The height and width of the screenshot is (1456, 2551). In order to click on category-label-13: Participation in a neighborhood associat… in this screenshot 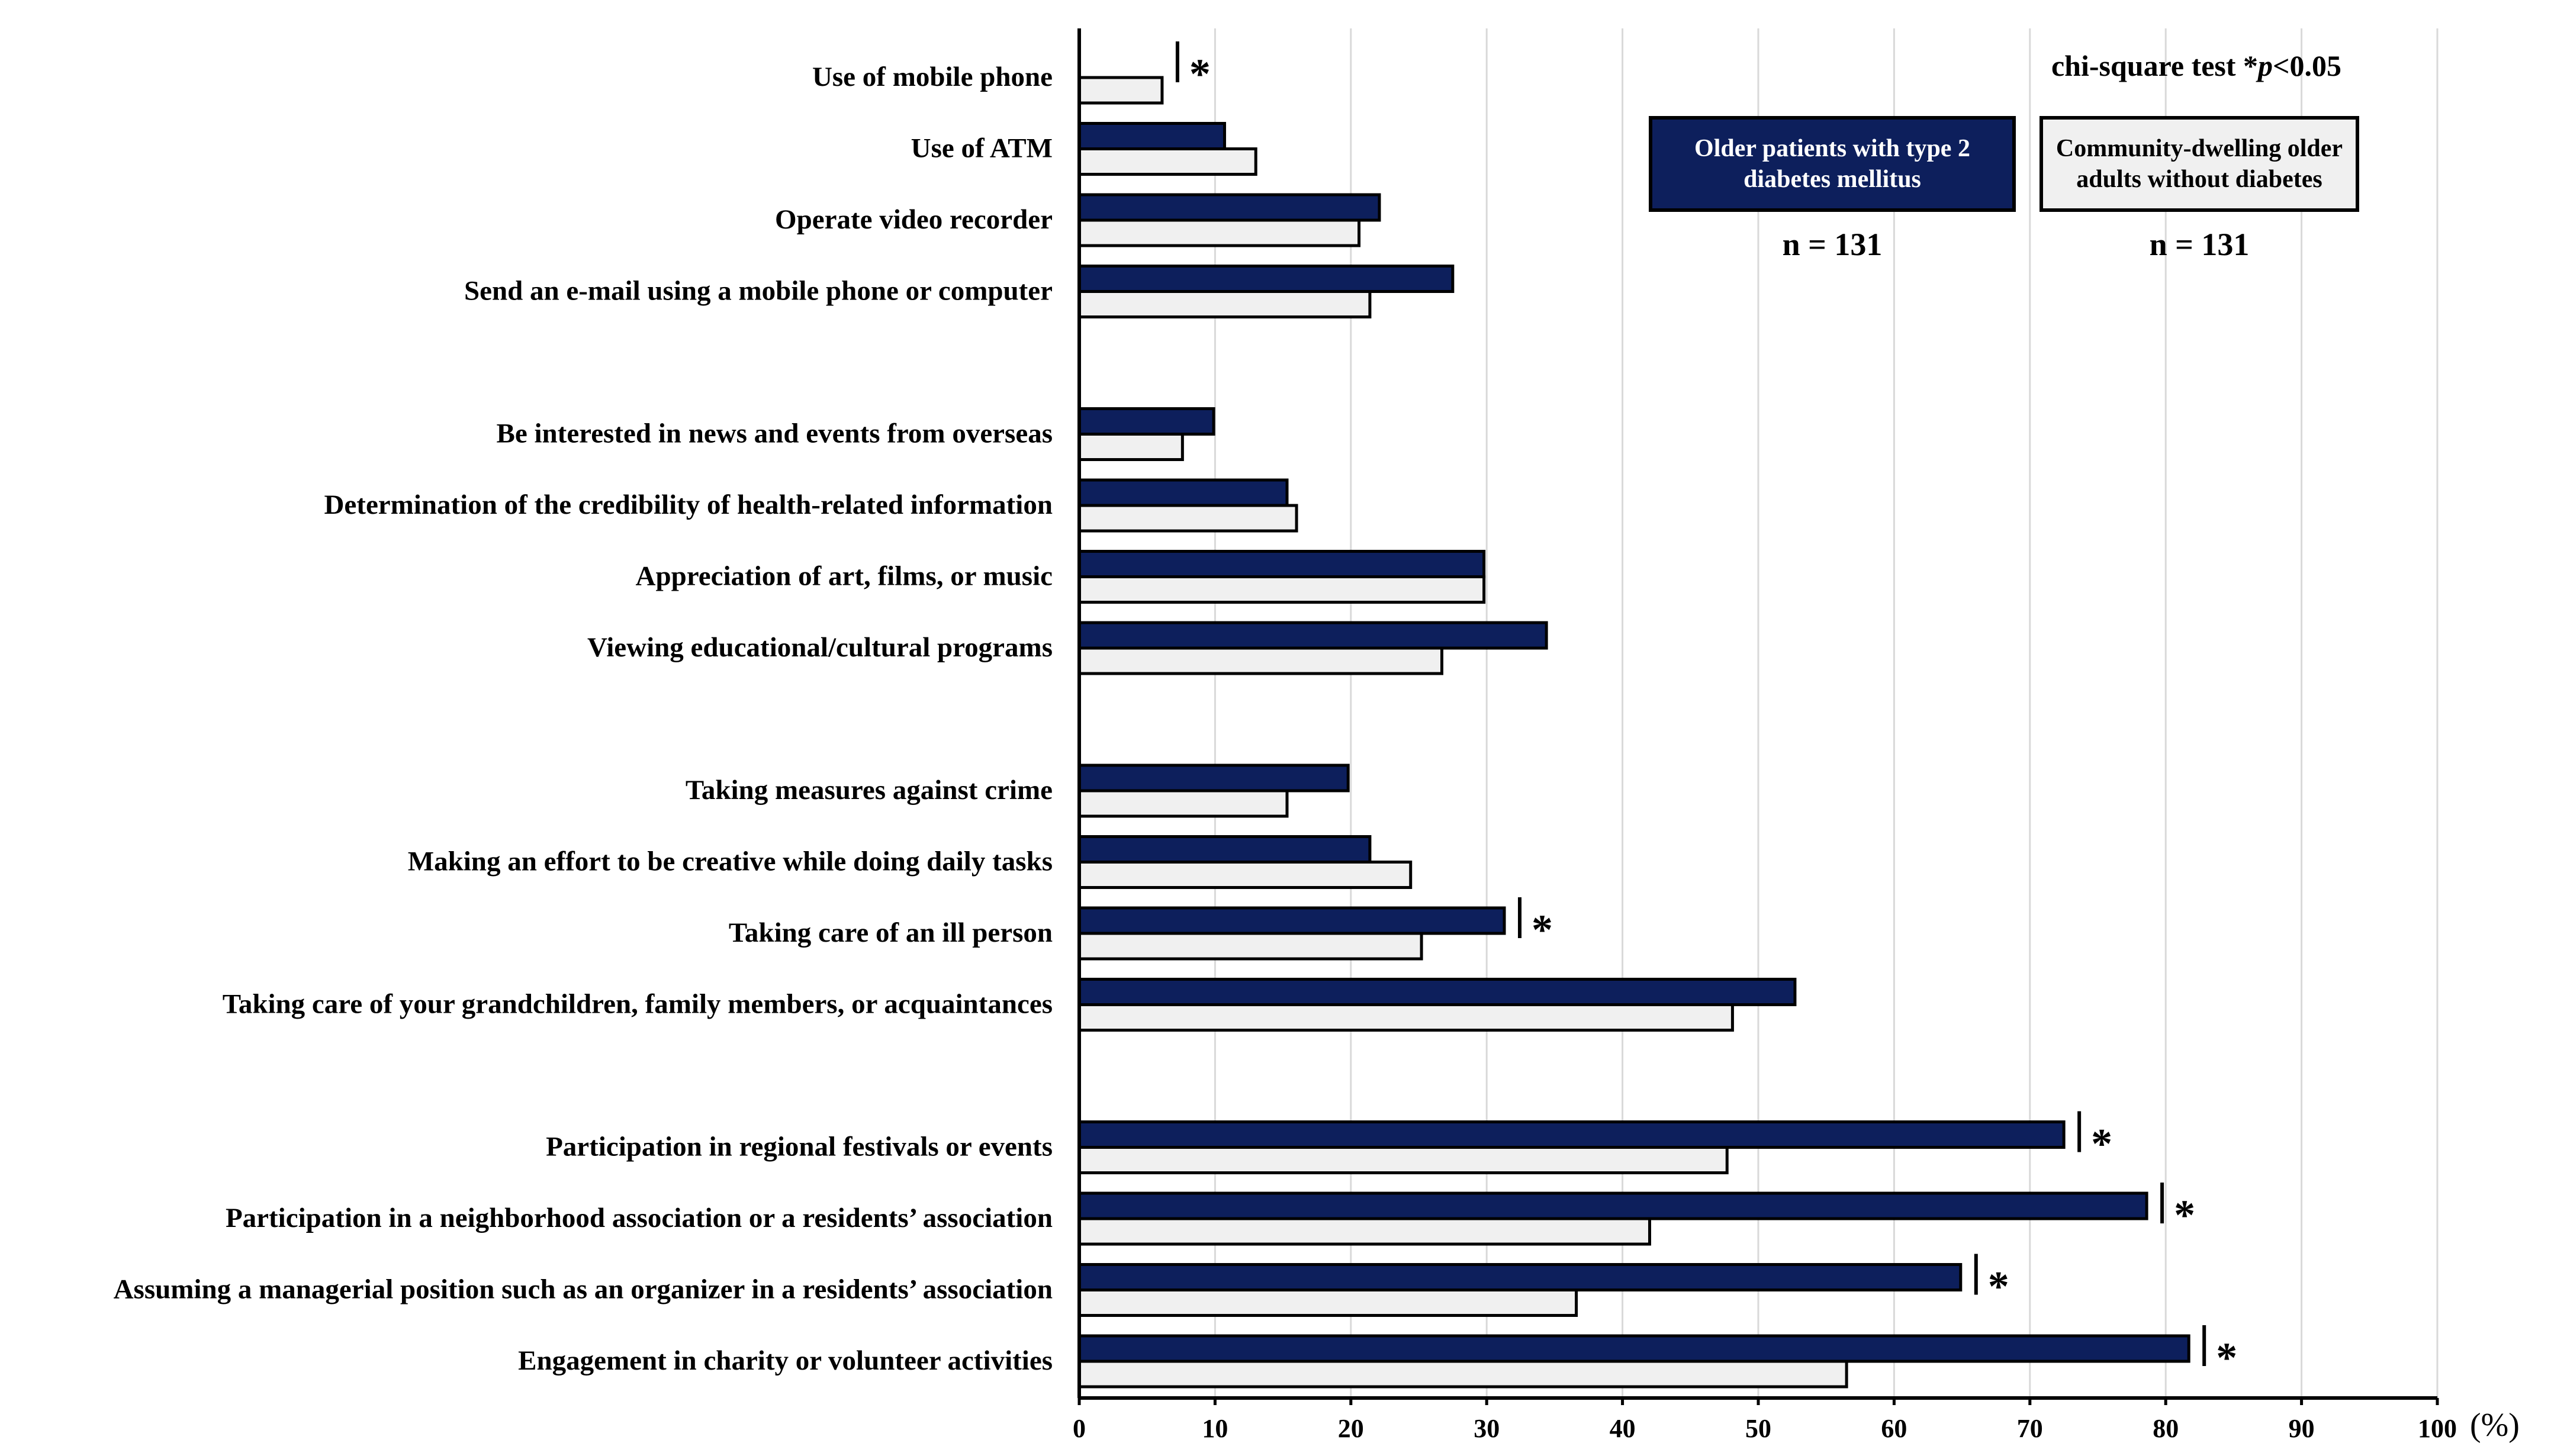, I will do `click(639, 1218)`.